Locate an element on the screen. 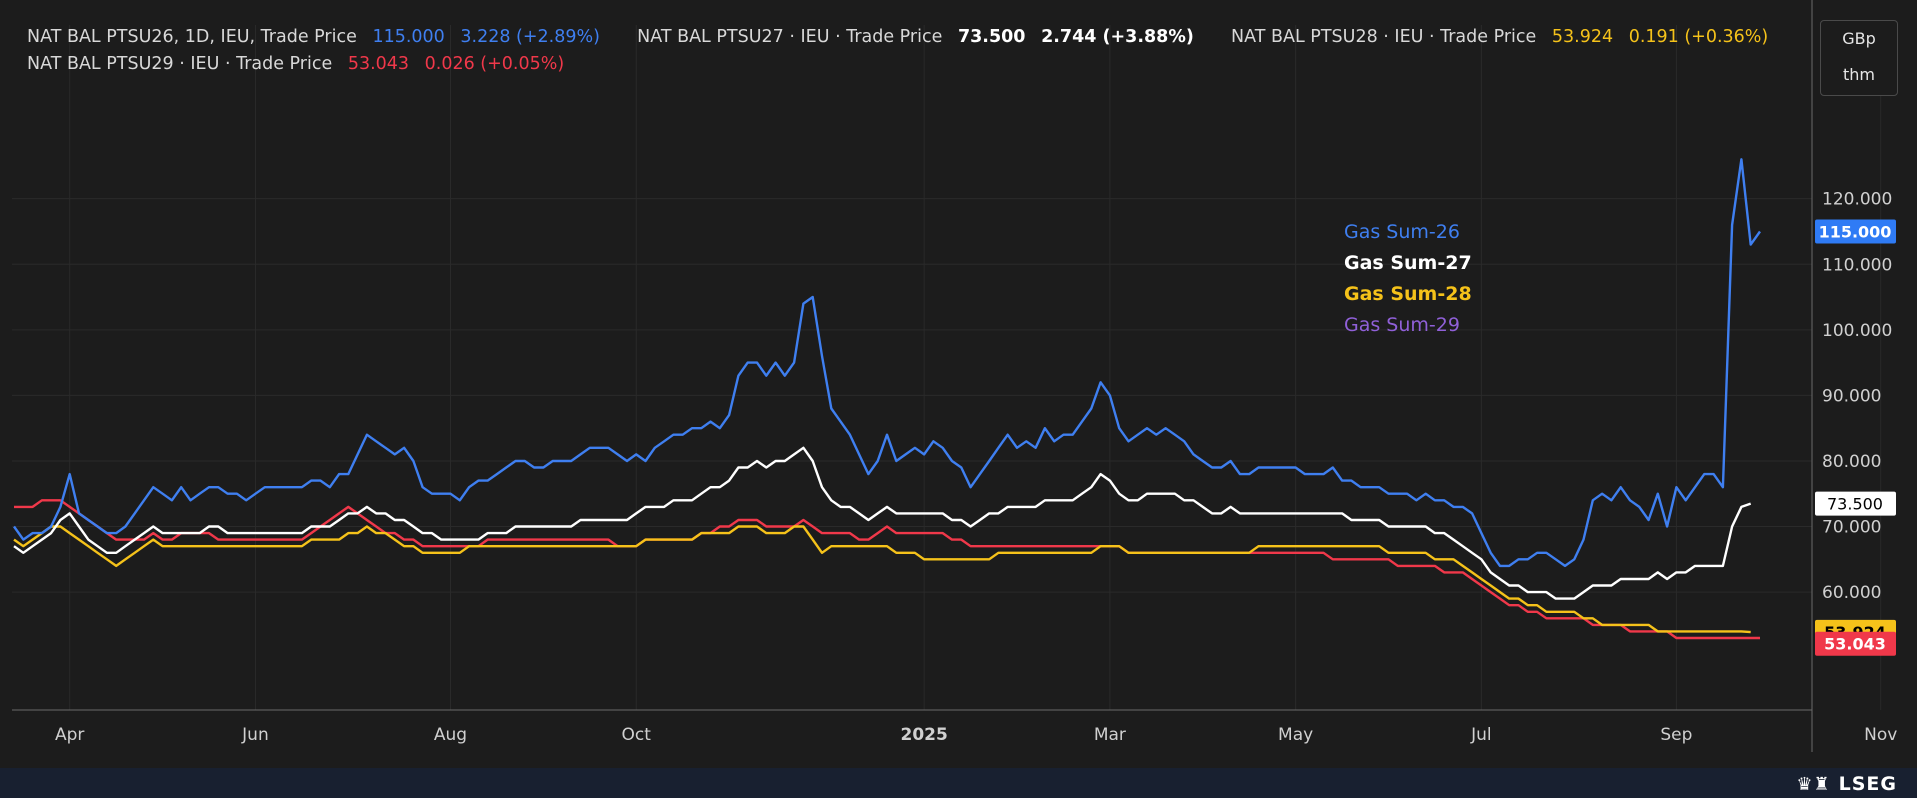  series-header-last: 115.000 is located at coordinates (408, 37).